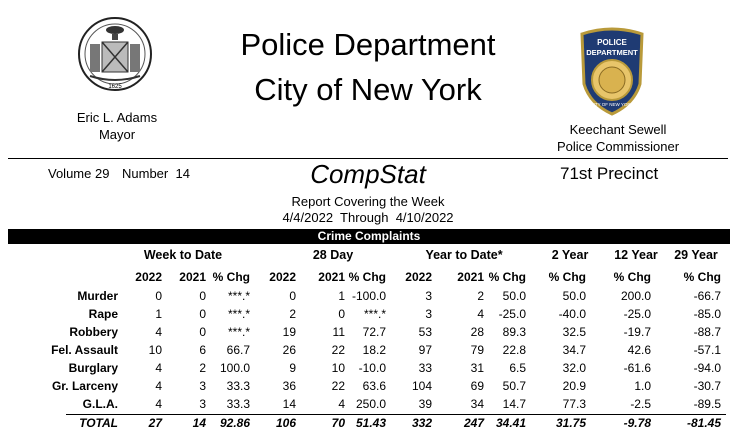  Describe the element at coordinates (156, 173) in the screenshot. I see `number-label: Number 14` at that location.